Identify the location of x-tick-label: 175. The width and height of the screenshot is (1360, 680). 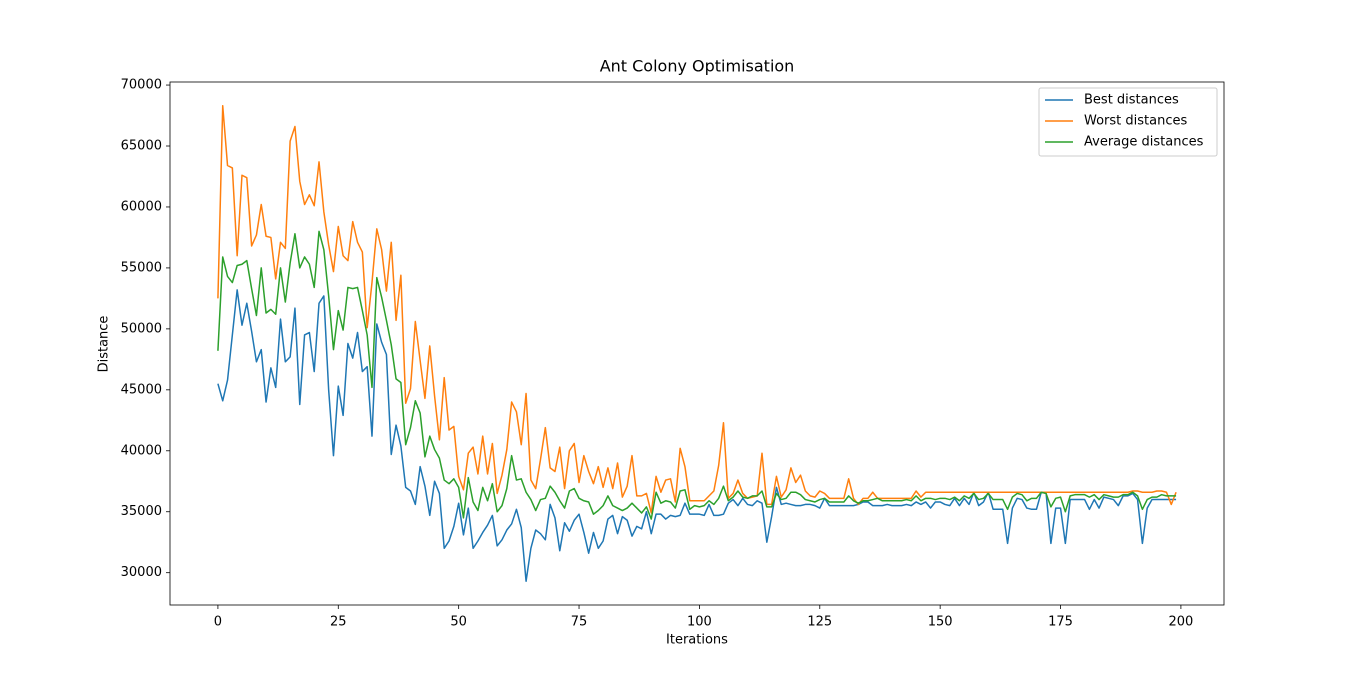
(1060, 622).